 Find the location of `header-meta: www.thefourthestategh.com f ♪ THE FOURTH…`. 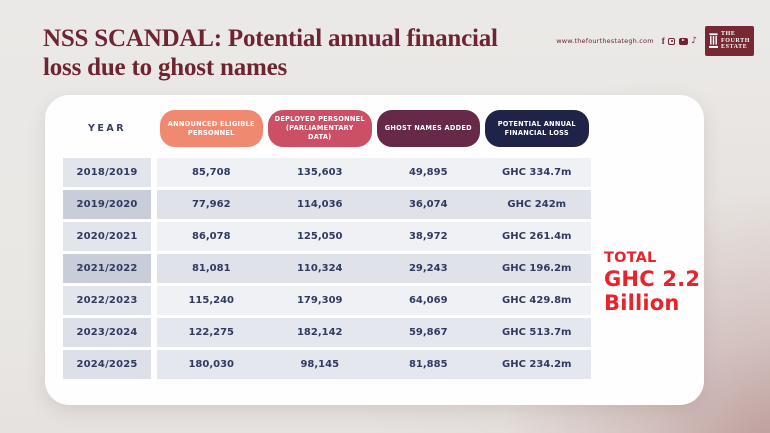

header-meta: www.thefourthestategh.com f ♪ THE FOURTH… is located at coordinates (655, 41).